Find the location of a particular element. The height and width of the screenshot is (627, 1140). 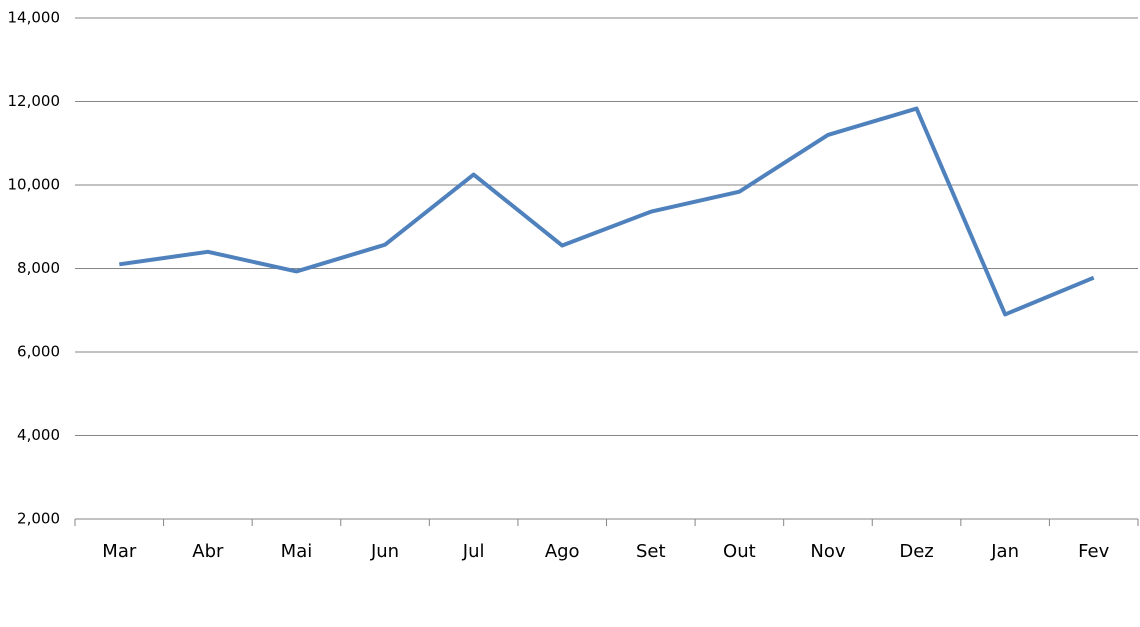

y-tick-label: 14,000 is located at coordinates (34, 18).